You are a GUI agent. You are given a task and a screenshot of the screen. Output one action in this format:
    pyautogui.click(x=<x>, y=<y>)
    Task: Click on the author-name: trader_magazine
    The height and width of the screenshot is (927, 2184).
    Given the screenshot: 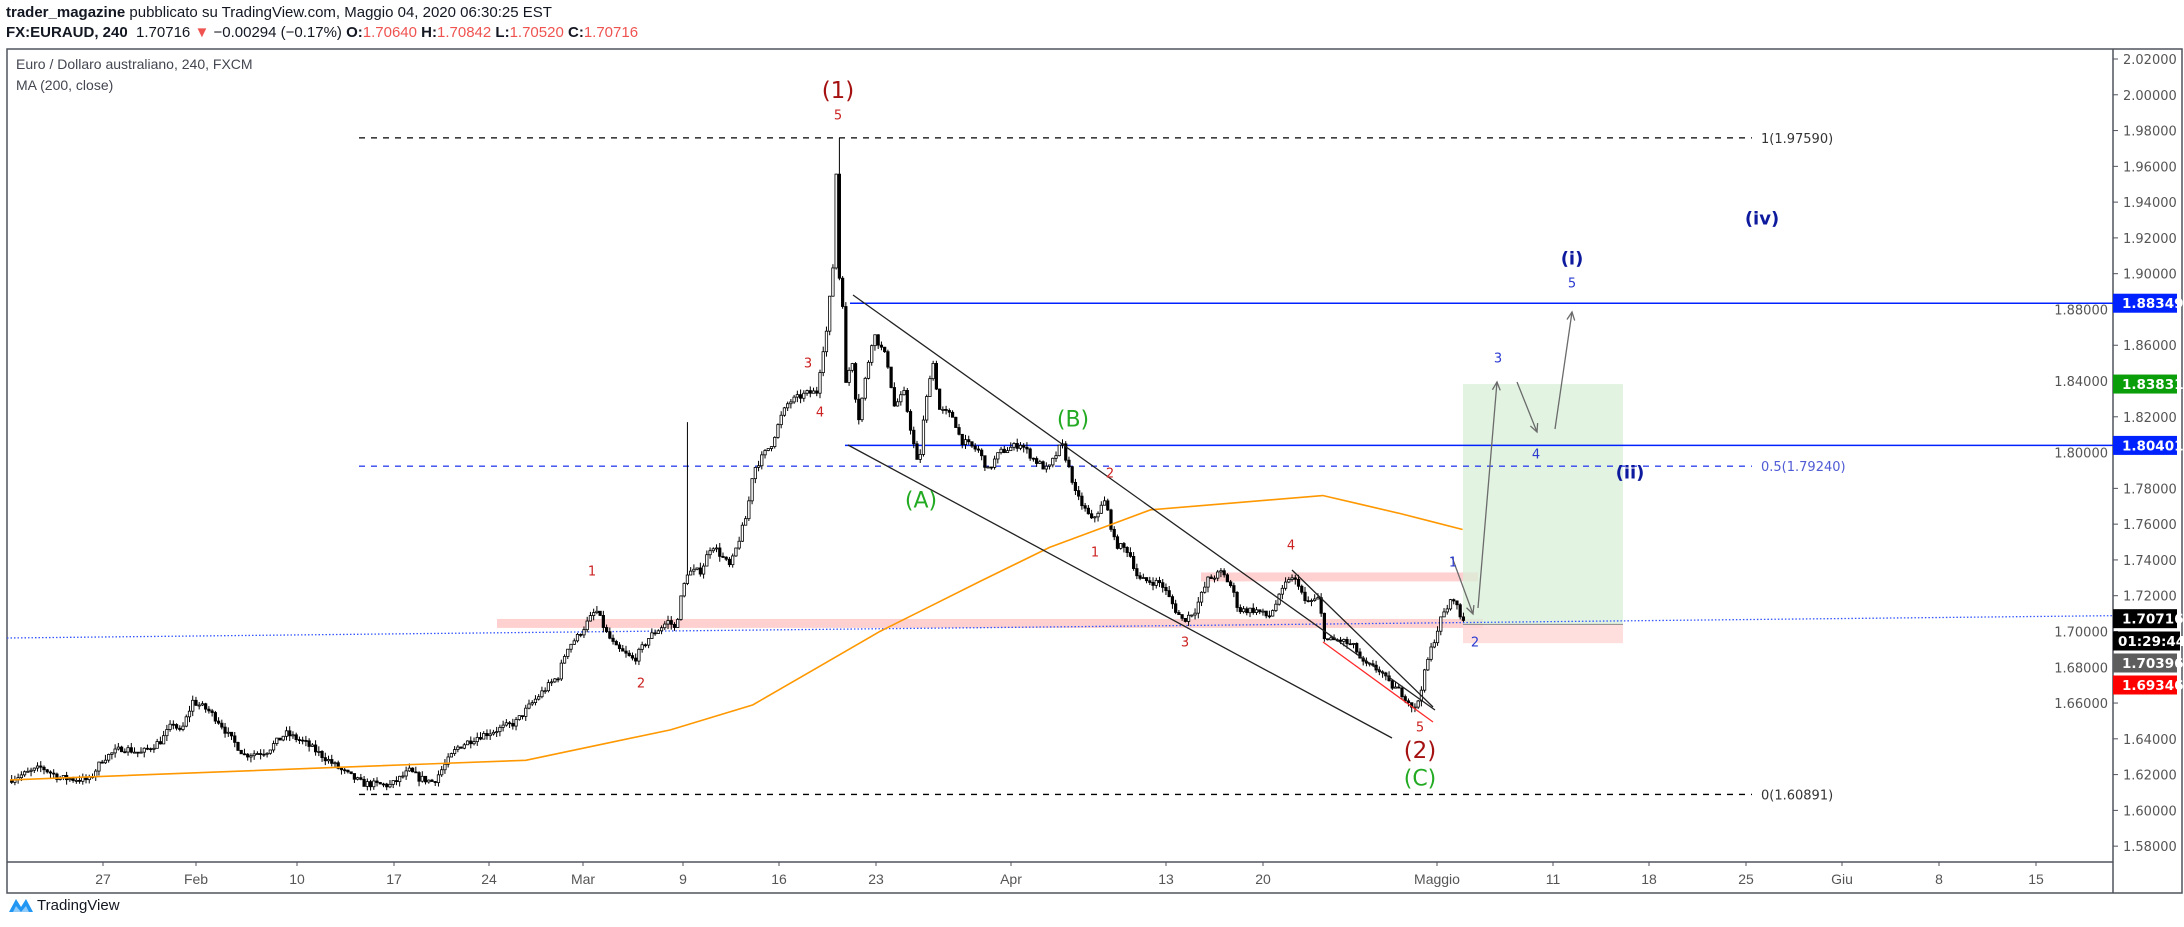 What is the action you would take?
    pyautogui.click(x=66, y=12)
    